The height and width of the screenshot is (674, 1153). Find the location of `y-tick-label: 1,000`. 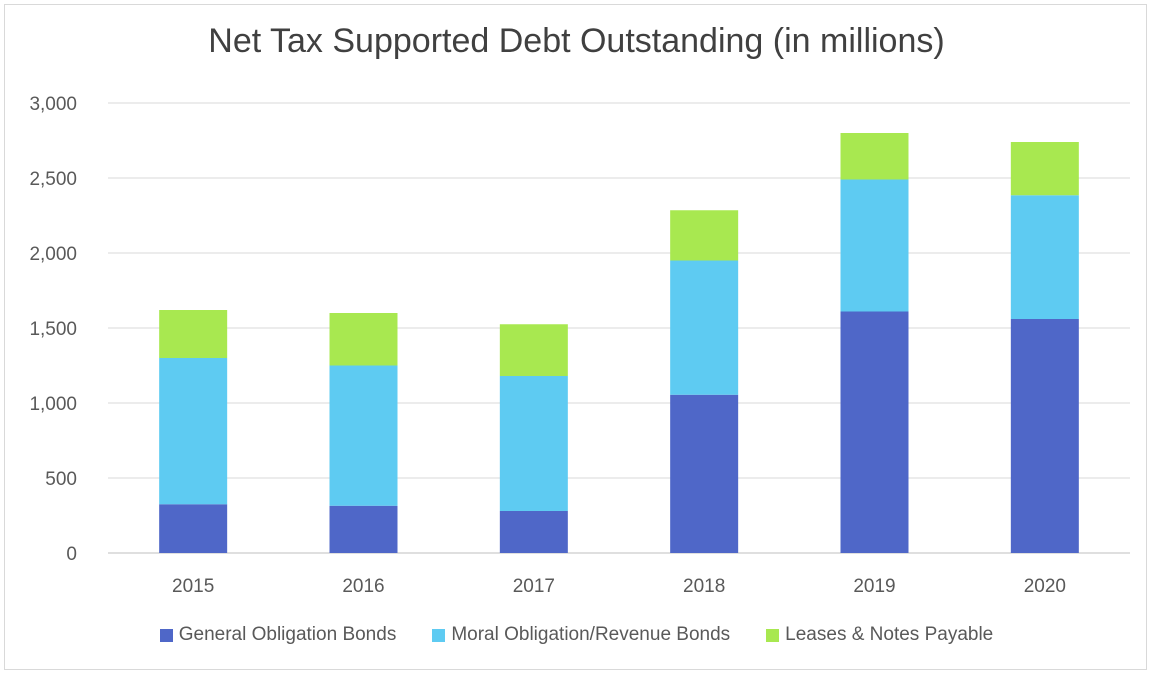

y-tick-label: 1,000 is located at coordinates (53, 404).